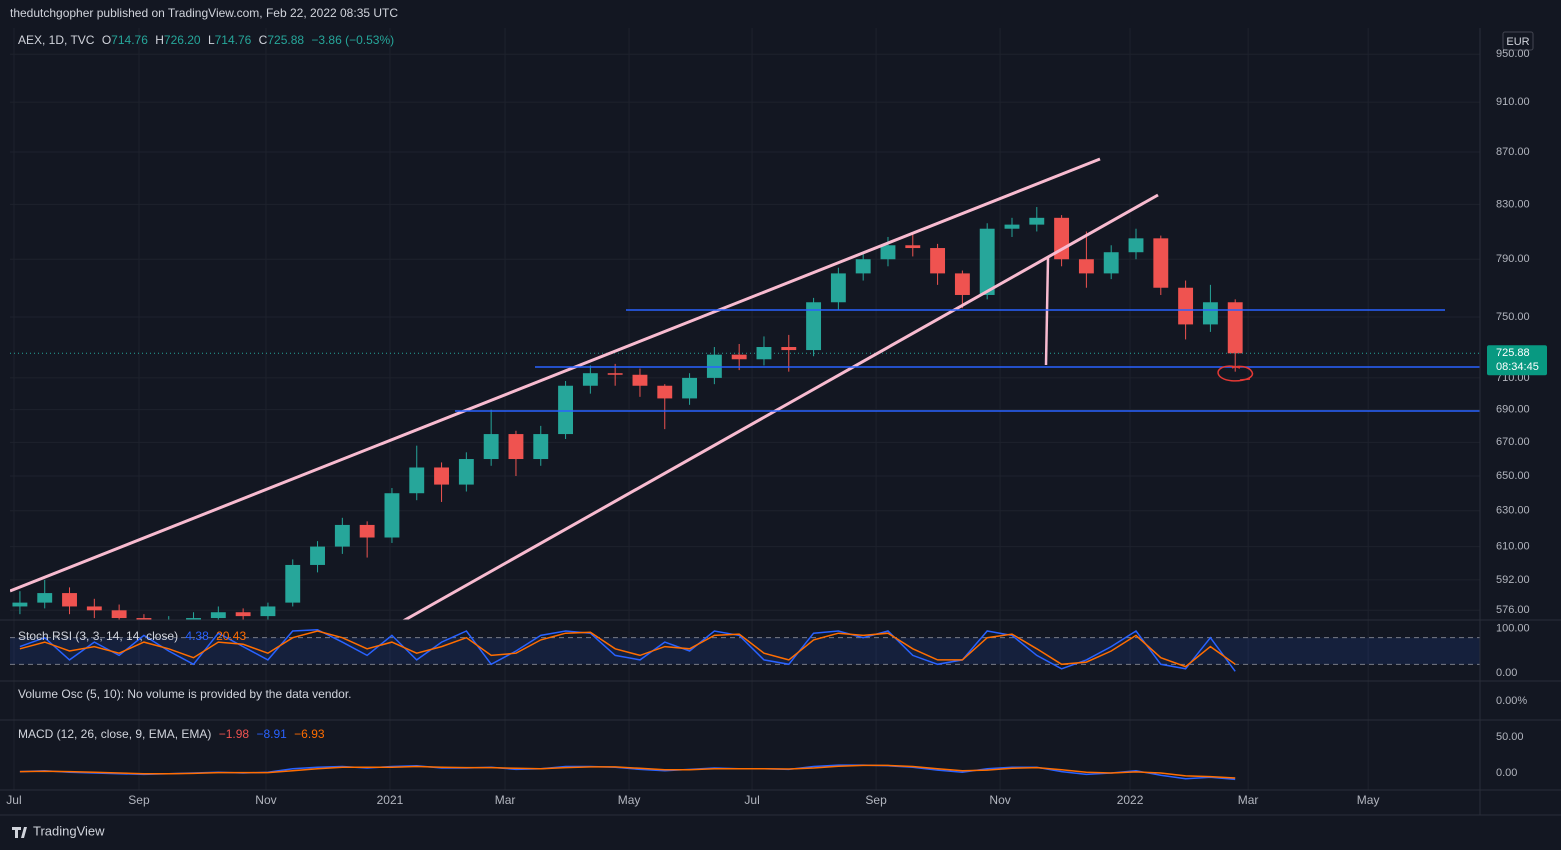 This screenshot has width=1561, height=850. What do you see at coordinates (390, 800) in the screenshot?
I see `x-tick-label: 2021` at bounding box center [390, 800].